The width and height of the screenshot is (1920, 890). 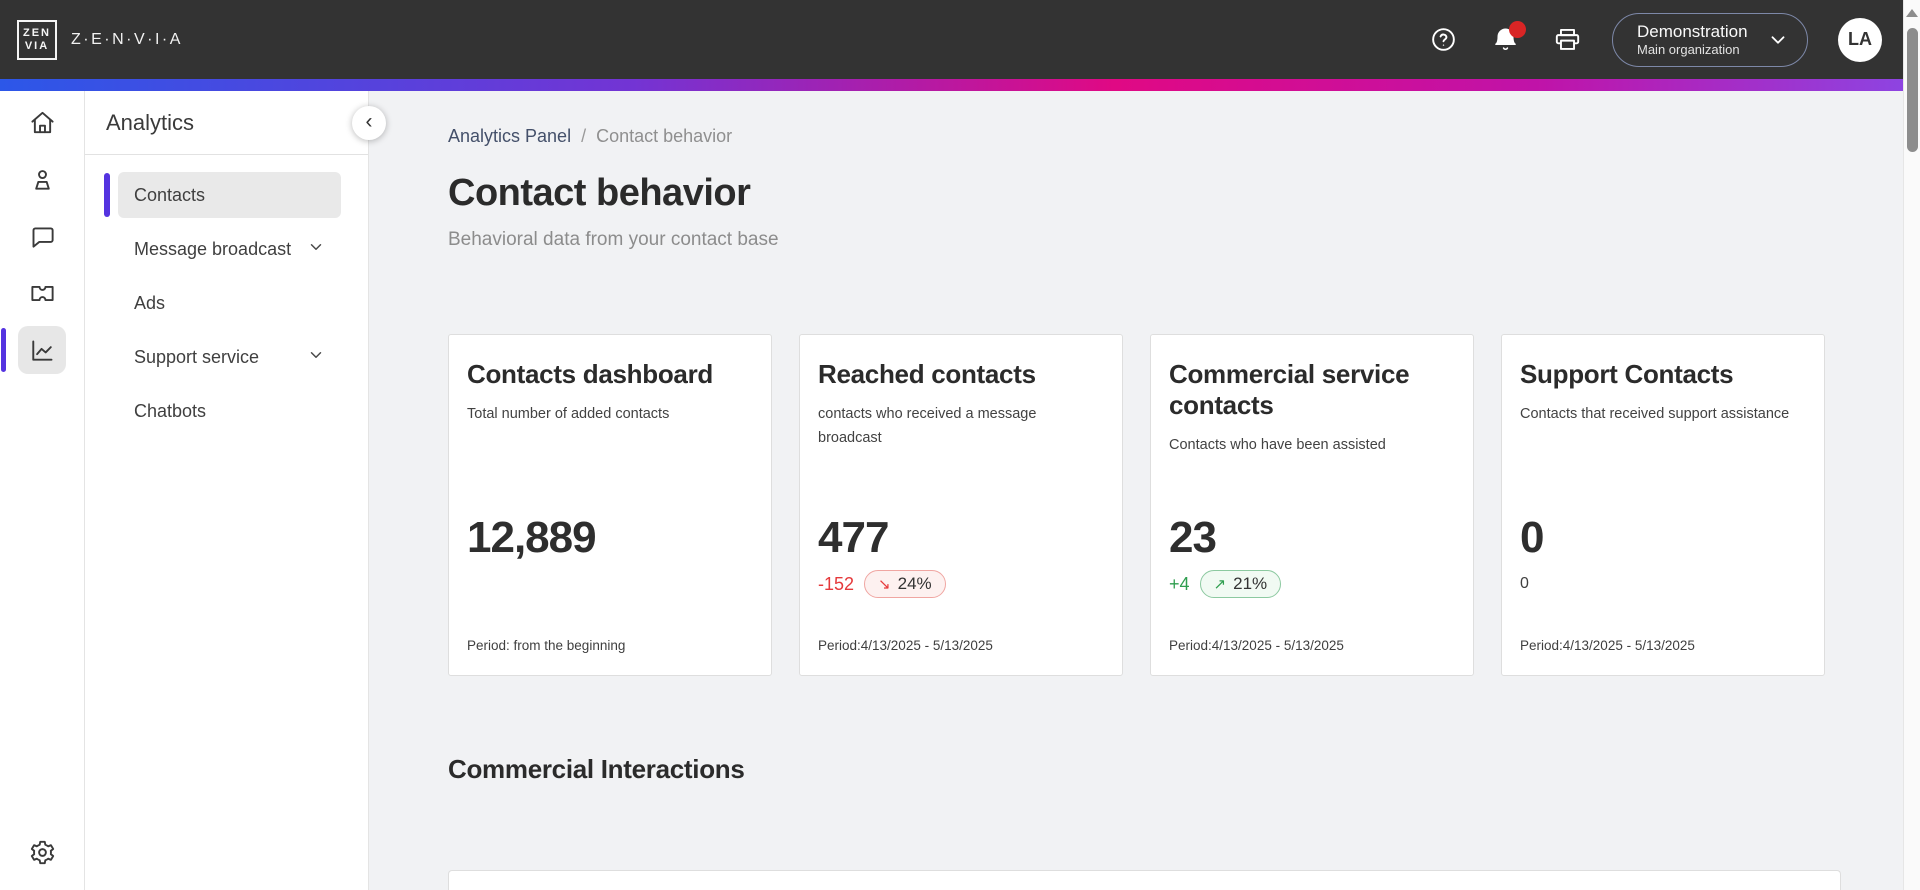 I want to click on card-trend-row: 0, so click(x=1524, y=584).